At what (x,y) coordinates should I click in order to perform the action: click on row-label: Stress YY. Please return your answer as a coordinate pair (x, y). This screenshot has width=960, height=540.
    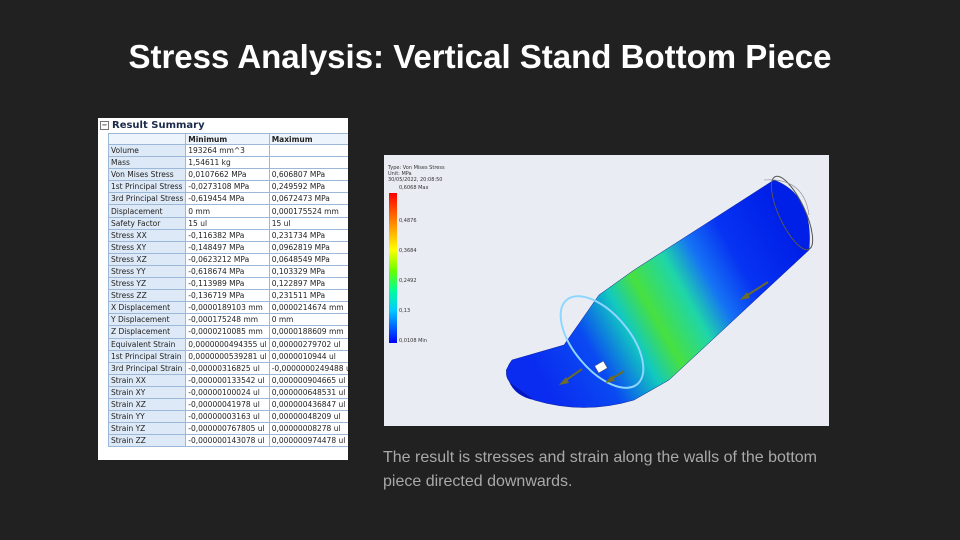
    Looking at the image, I should click on (147, 271).